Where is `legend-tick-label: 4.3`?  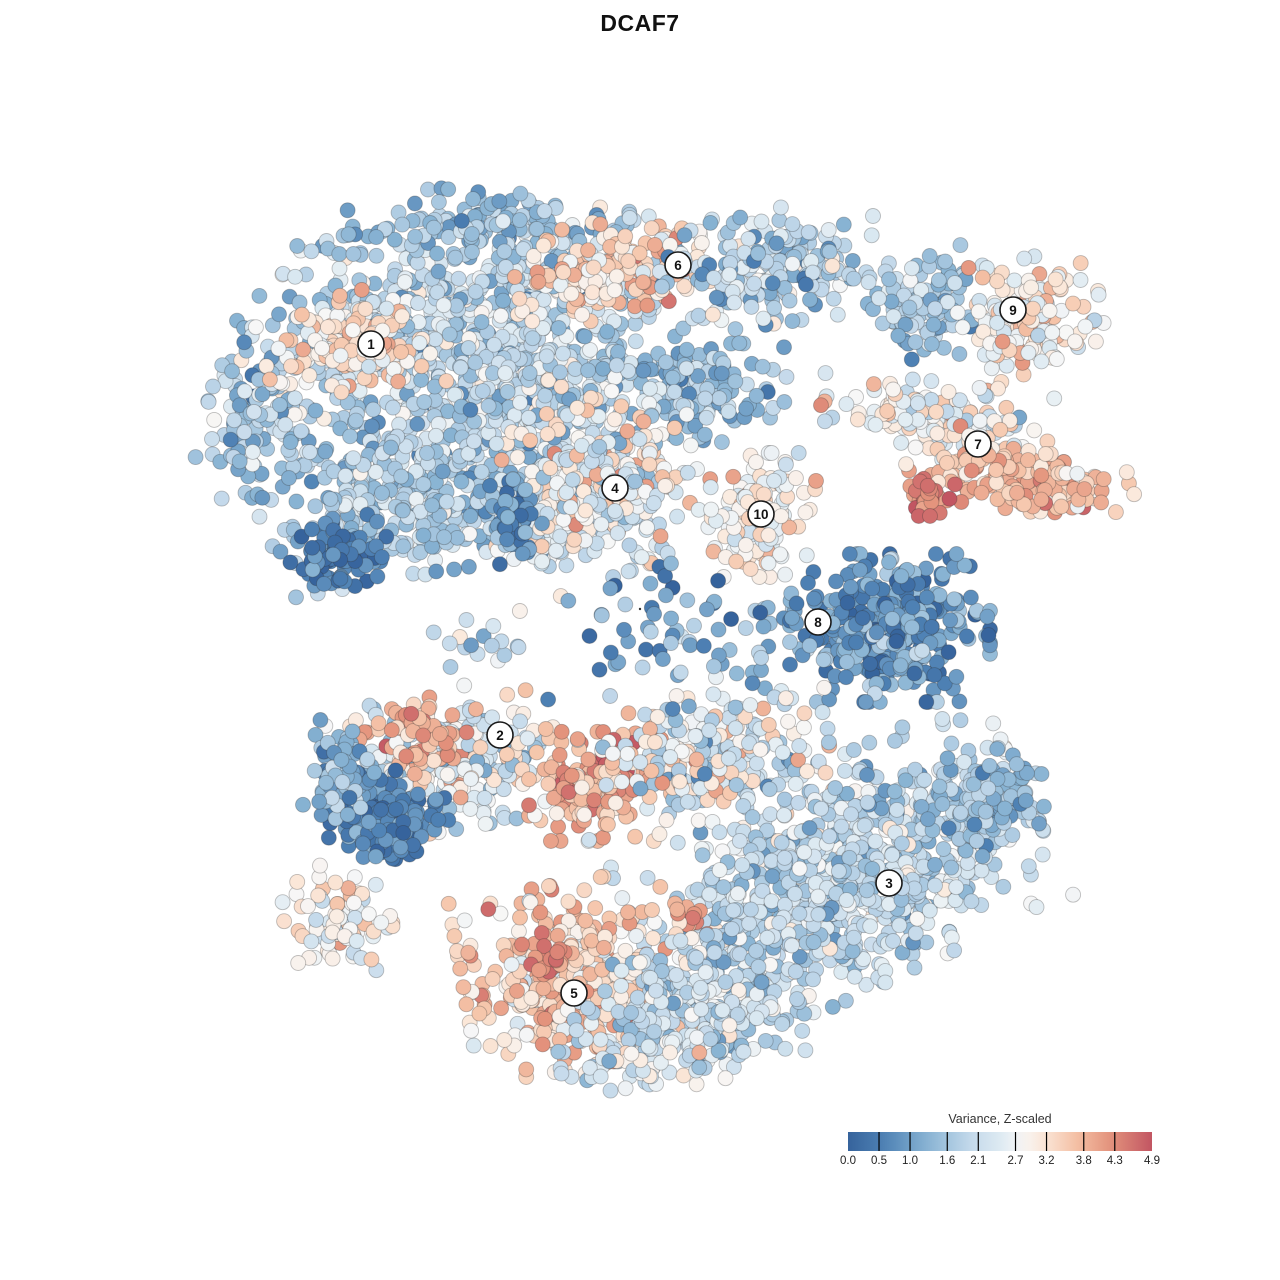
legend-tick-label: 4.3 is located at coordinates (1114, 1161).